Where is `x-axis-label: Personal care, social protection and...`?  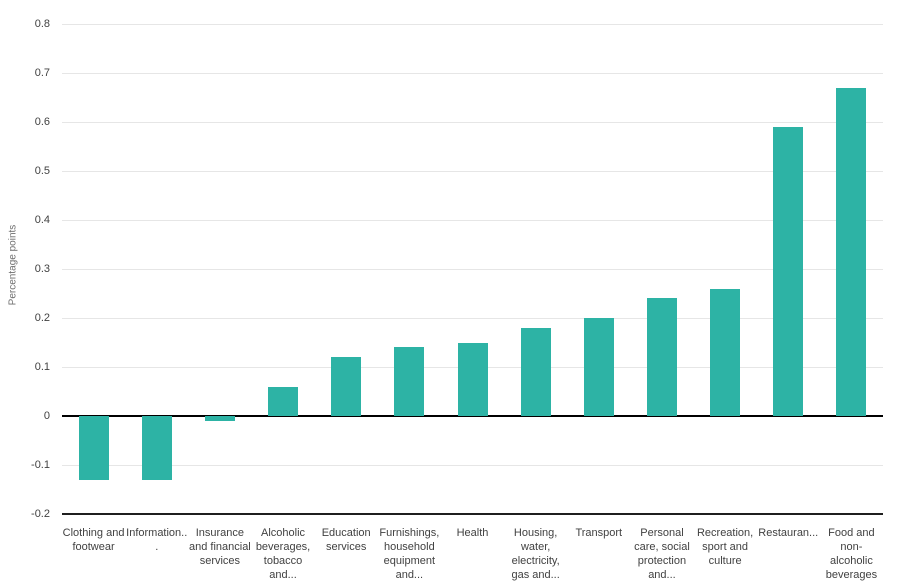
x-axis-label: Personal care, social protection and... is located at coordinates (662, 554).